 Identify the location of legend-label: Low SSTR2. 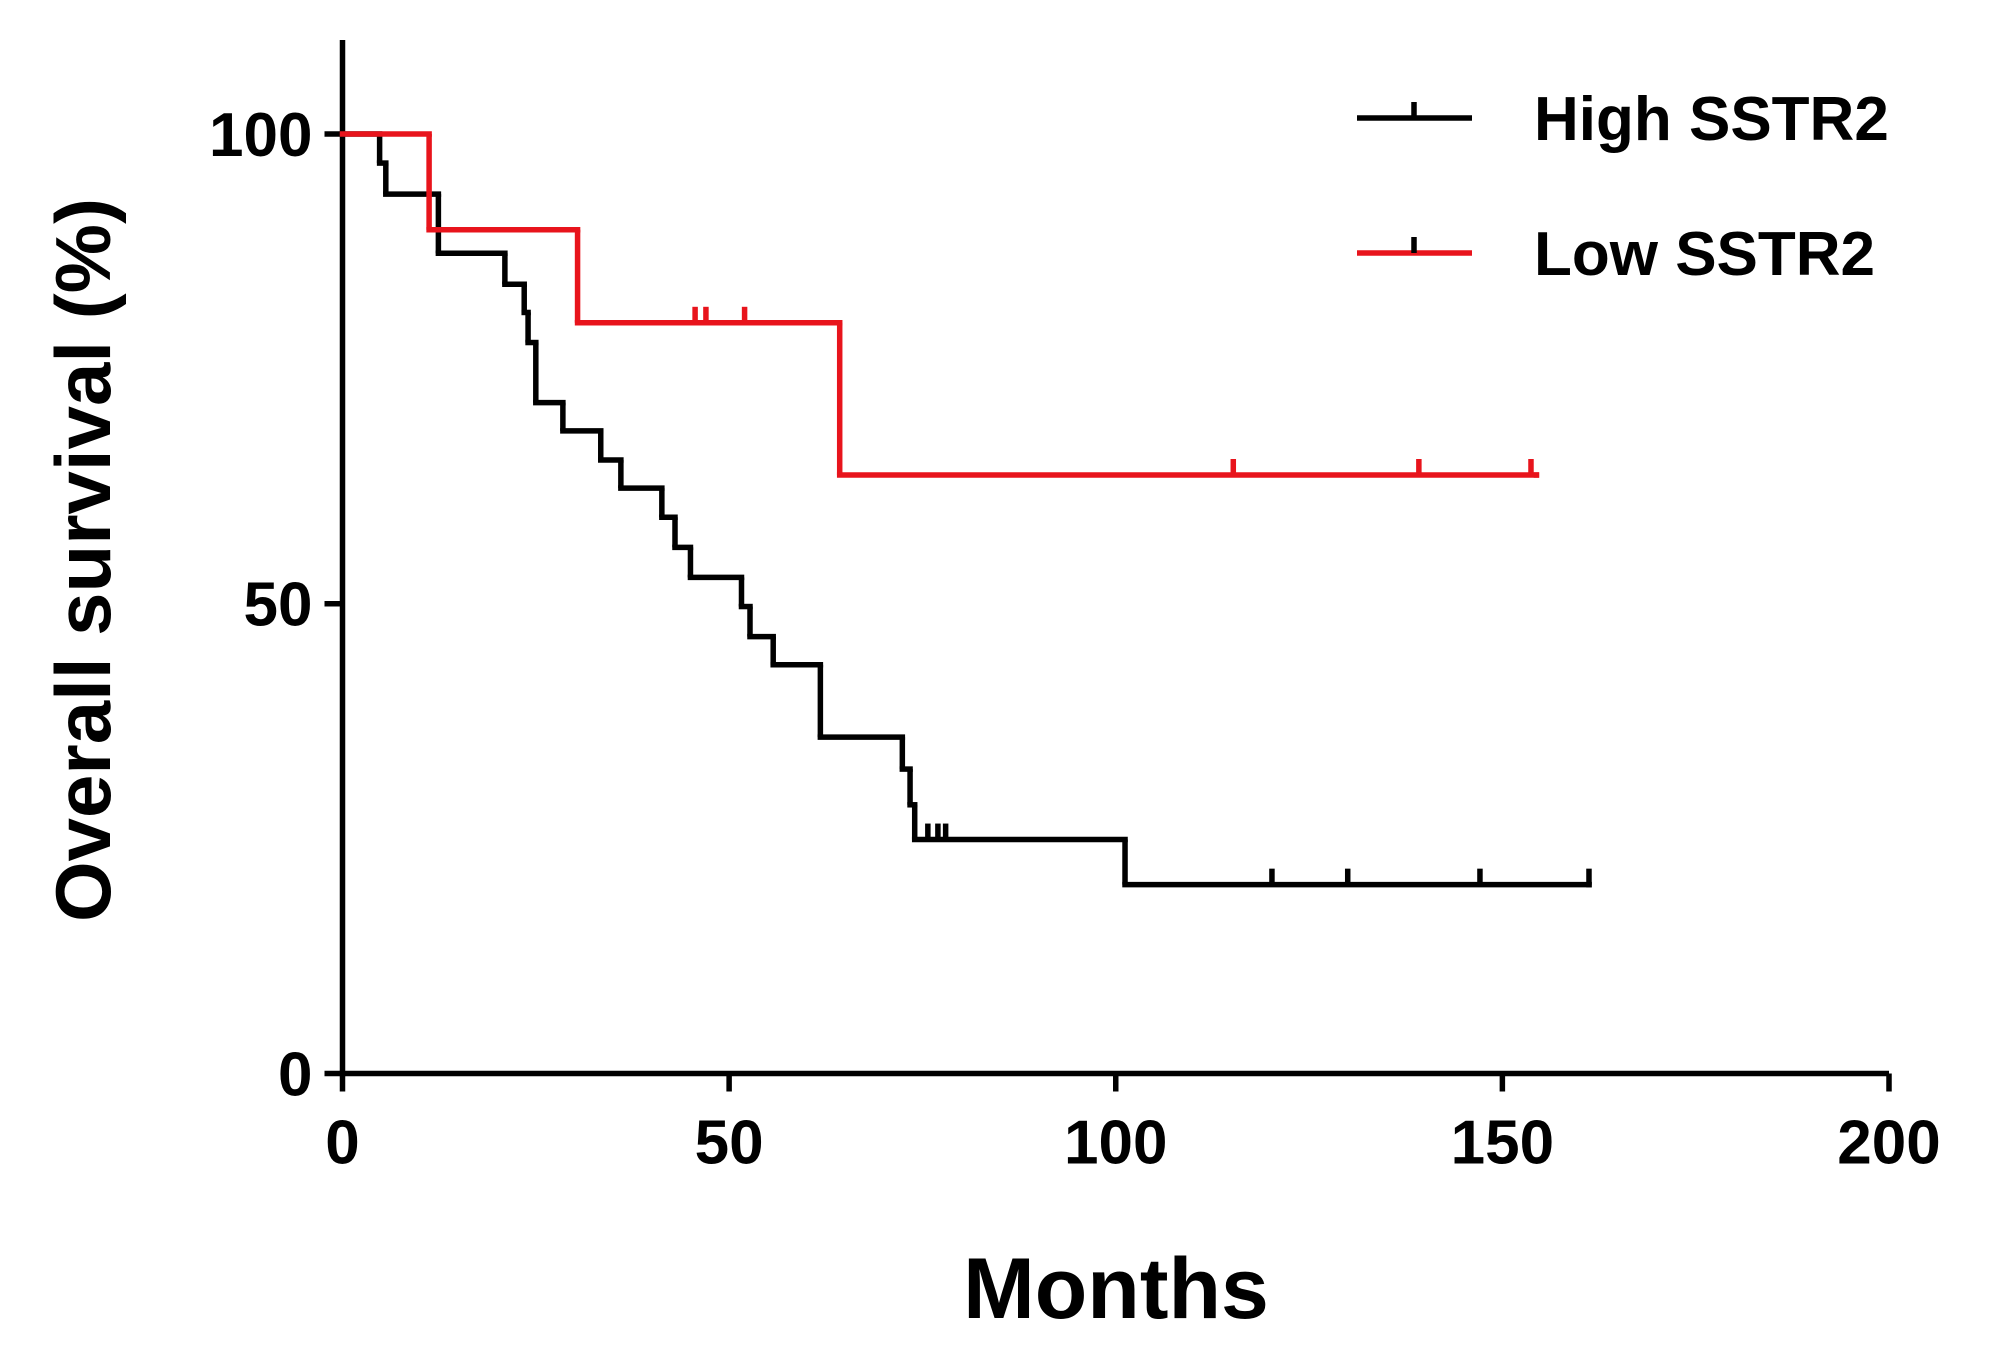
(1704, 254).